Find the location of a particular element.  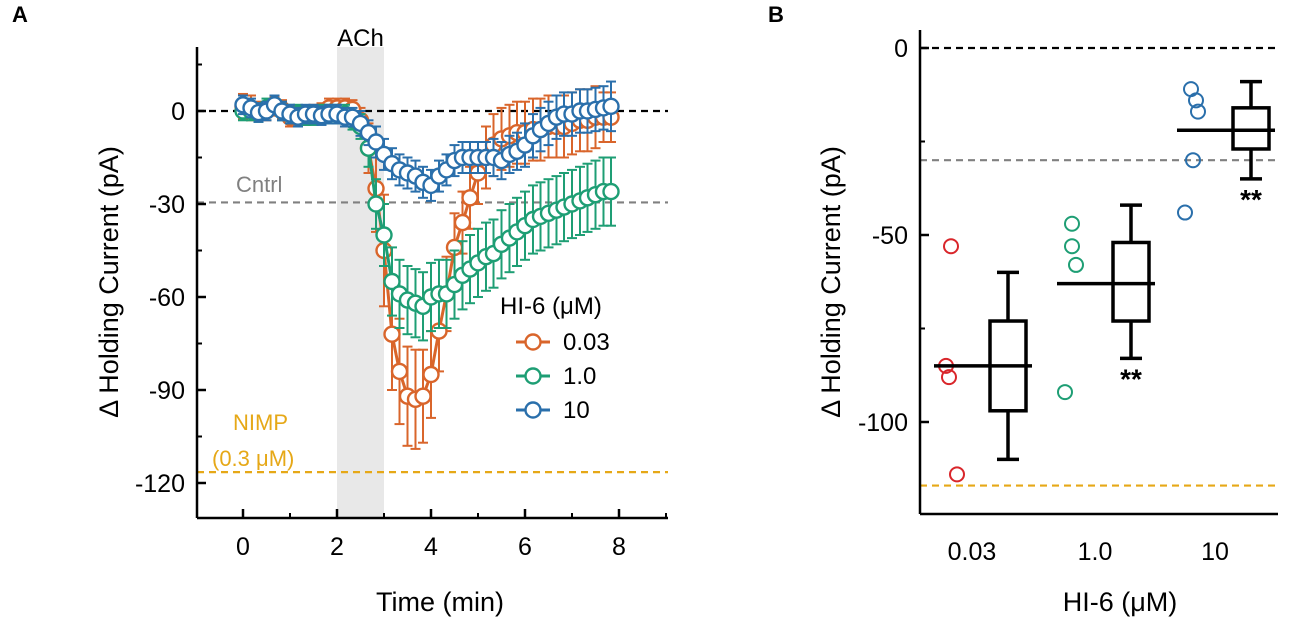

nimp-label: NIMP is located at coordinates (260, 422).